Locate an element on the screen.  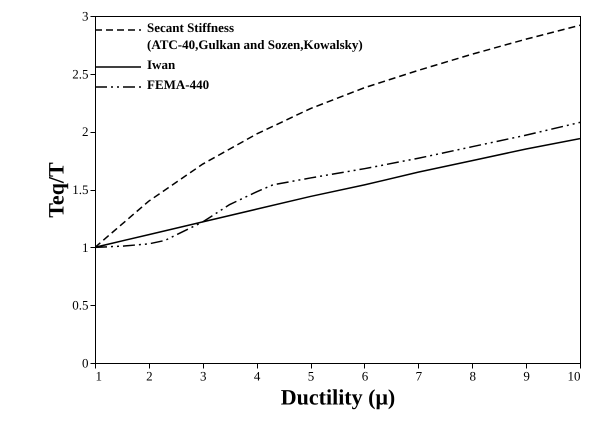
x-tick-label: 8 is located at coordinates (472, 376).